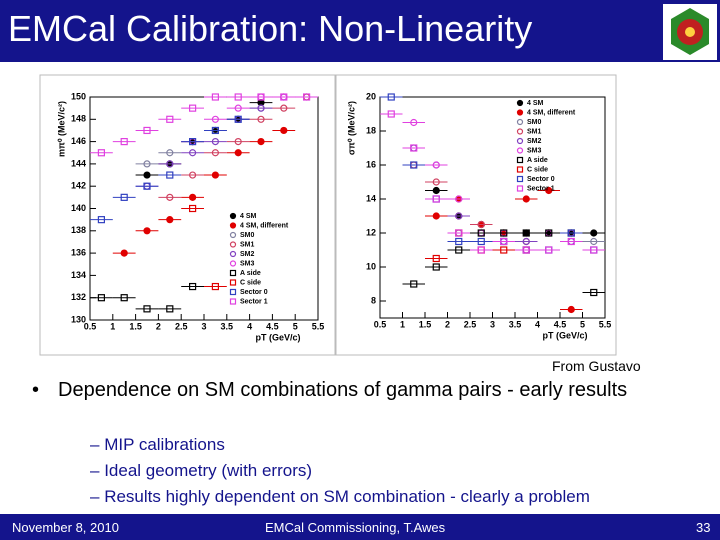 The image size is (720, 540). I want to click on logo, so click(690, 32).